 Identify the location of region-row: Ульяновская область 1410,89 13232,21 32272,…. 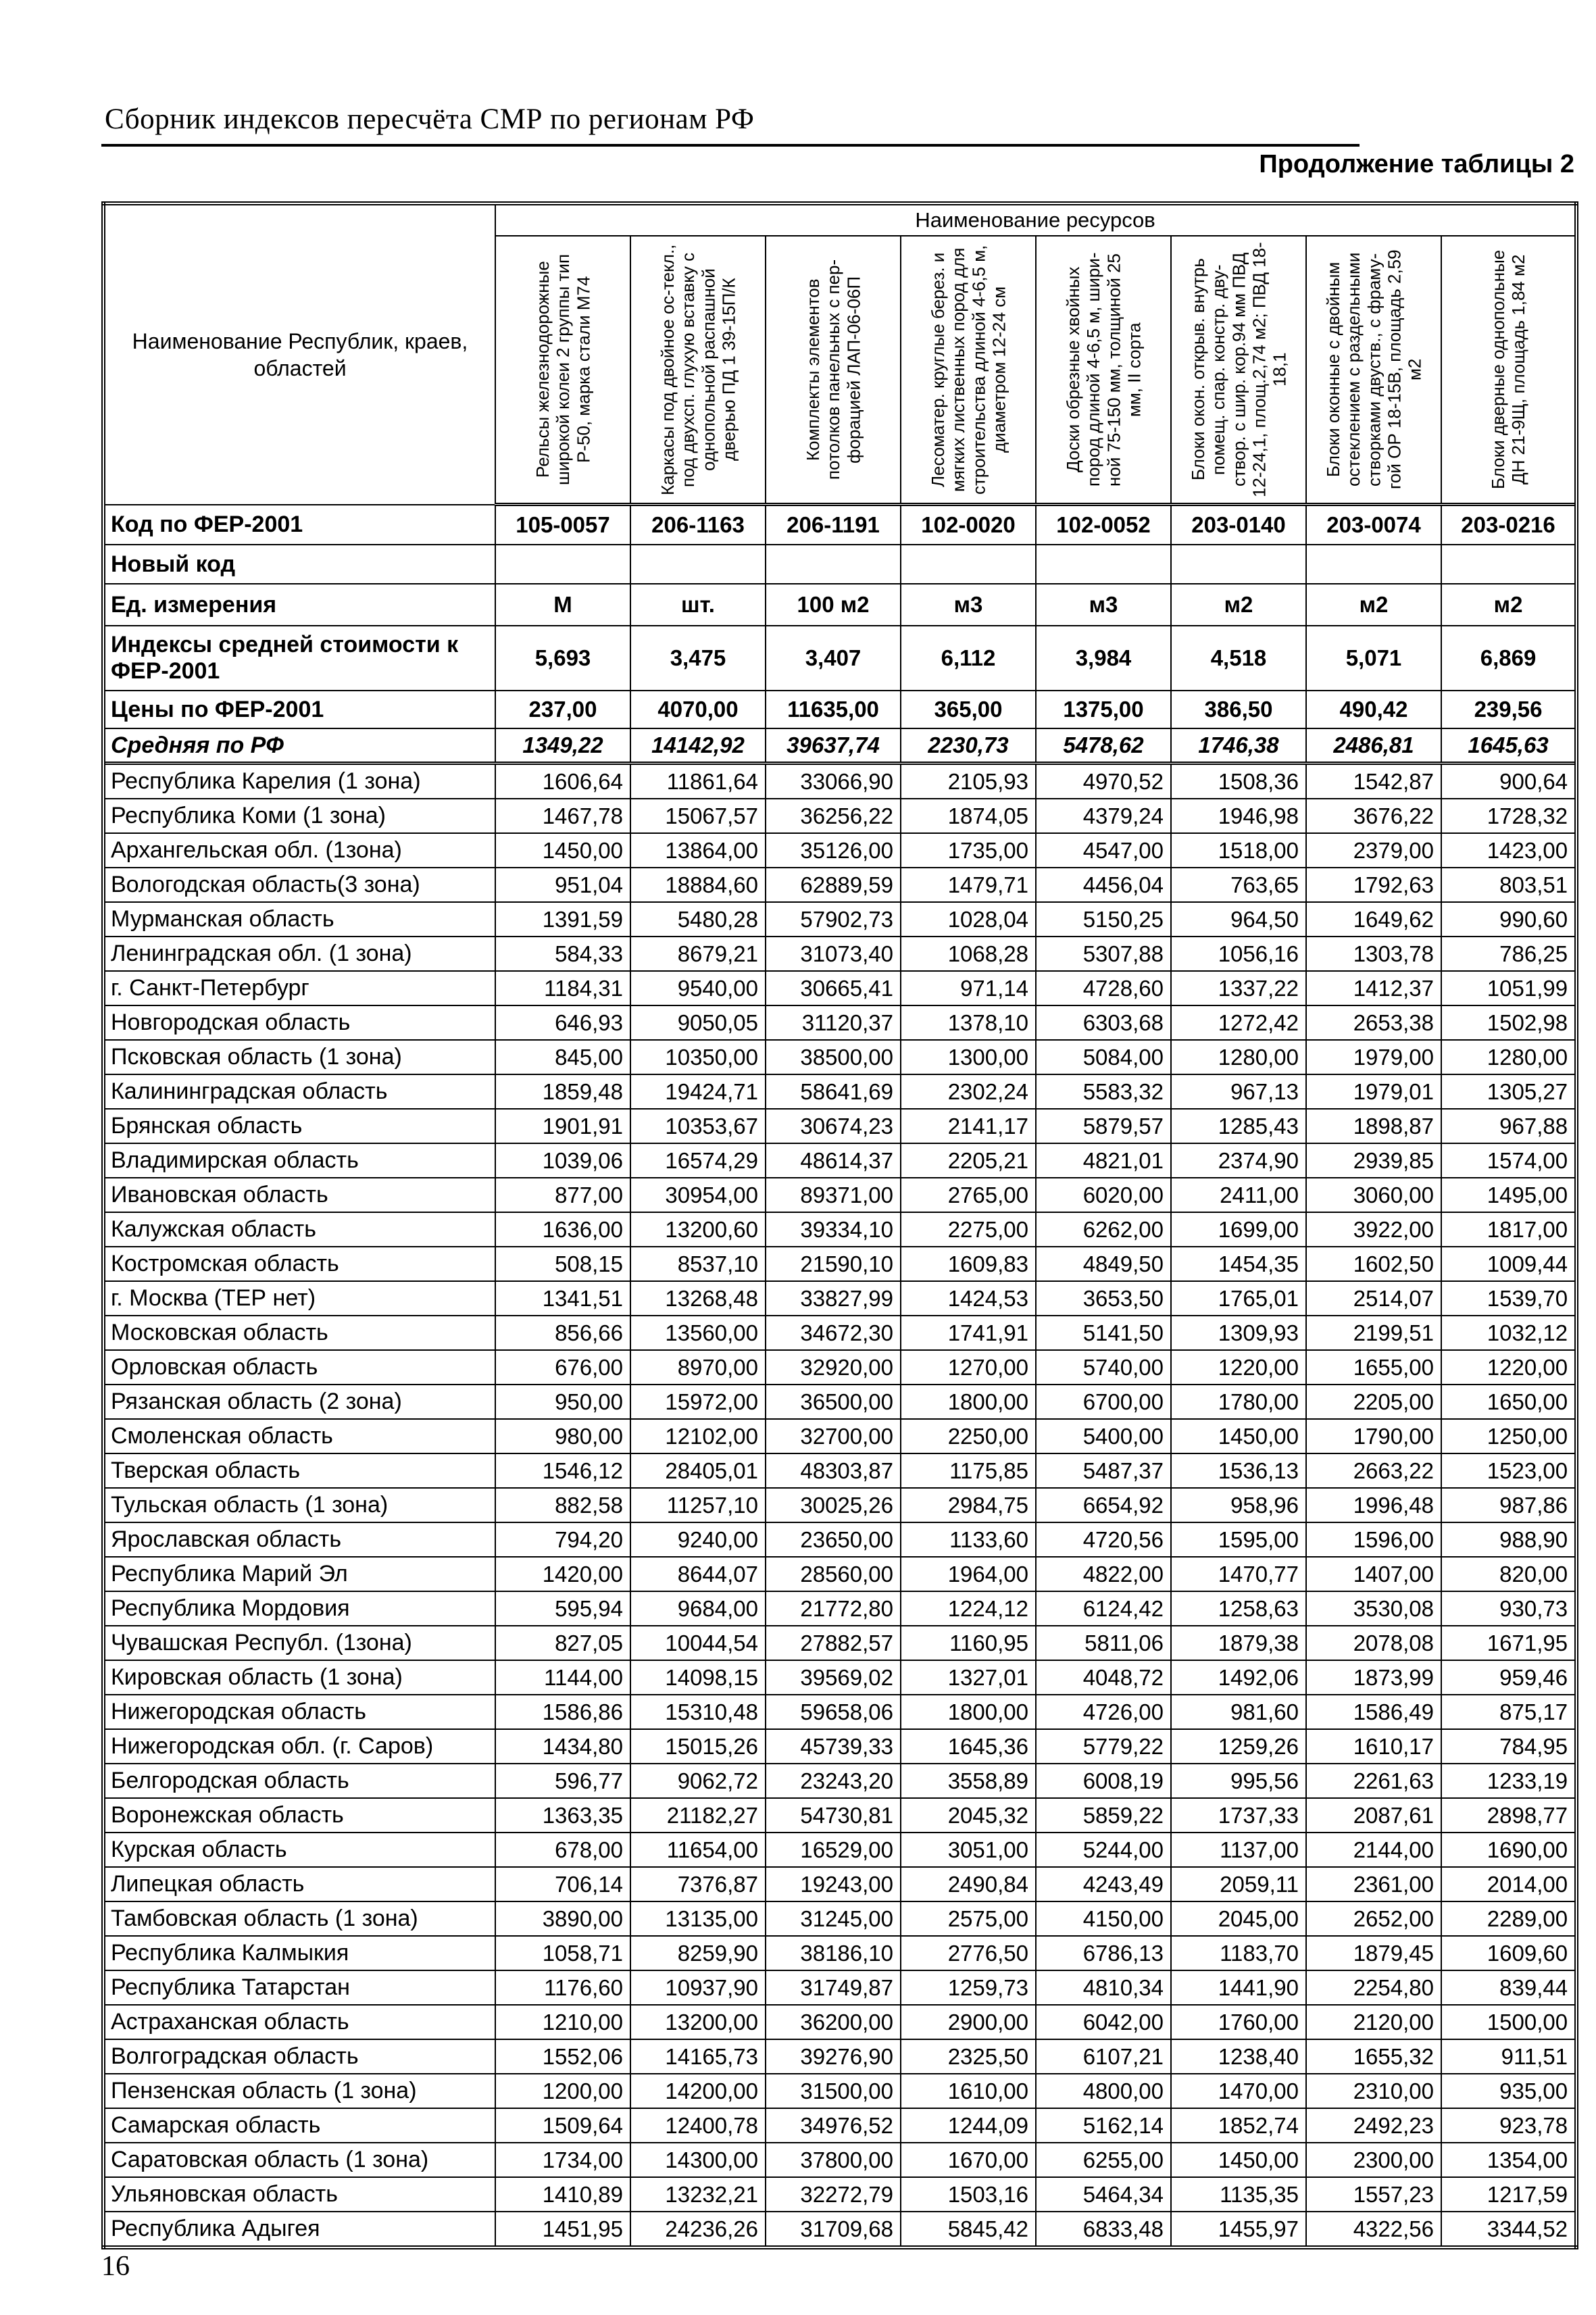
(840, 2194).